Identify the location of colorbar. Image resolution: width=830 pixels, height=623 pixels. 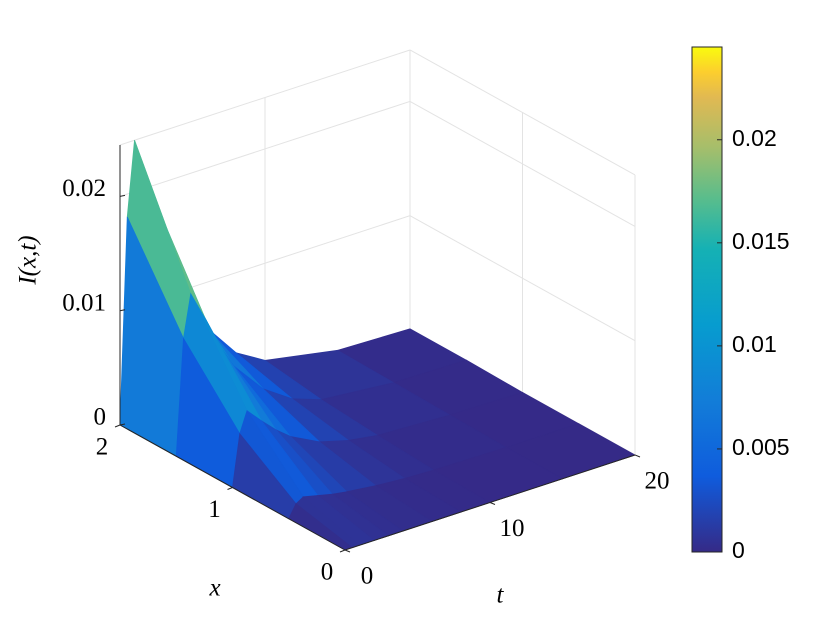
(707, 299).